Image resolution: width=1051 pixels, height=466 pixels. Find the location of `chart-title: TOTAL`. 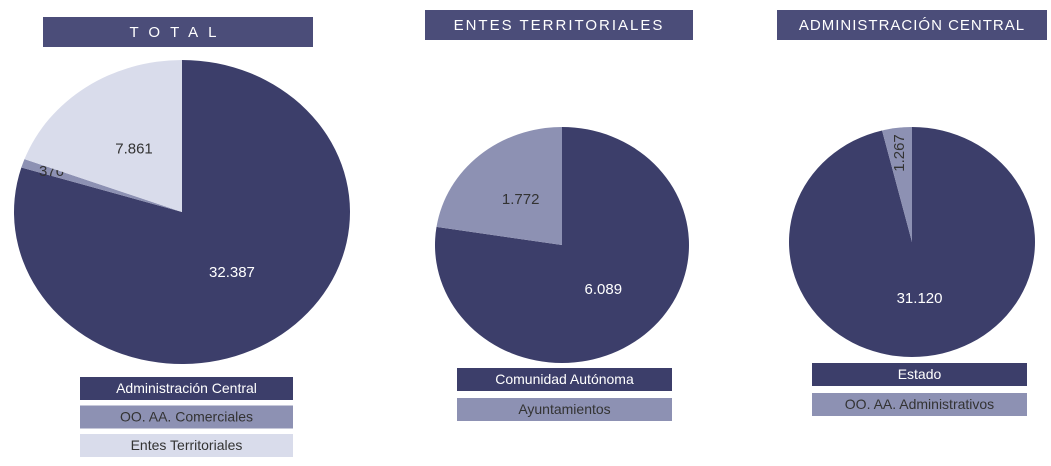

chart-title: TOTAL is located at coordinates (178, 32).